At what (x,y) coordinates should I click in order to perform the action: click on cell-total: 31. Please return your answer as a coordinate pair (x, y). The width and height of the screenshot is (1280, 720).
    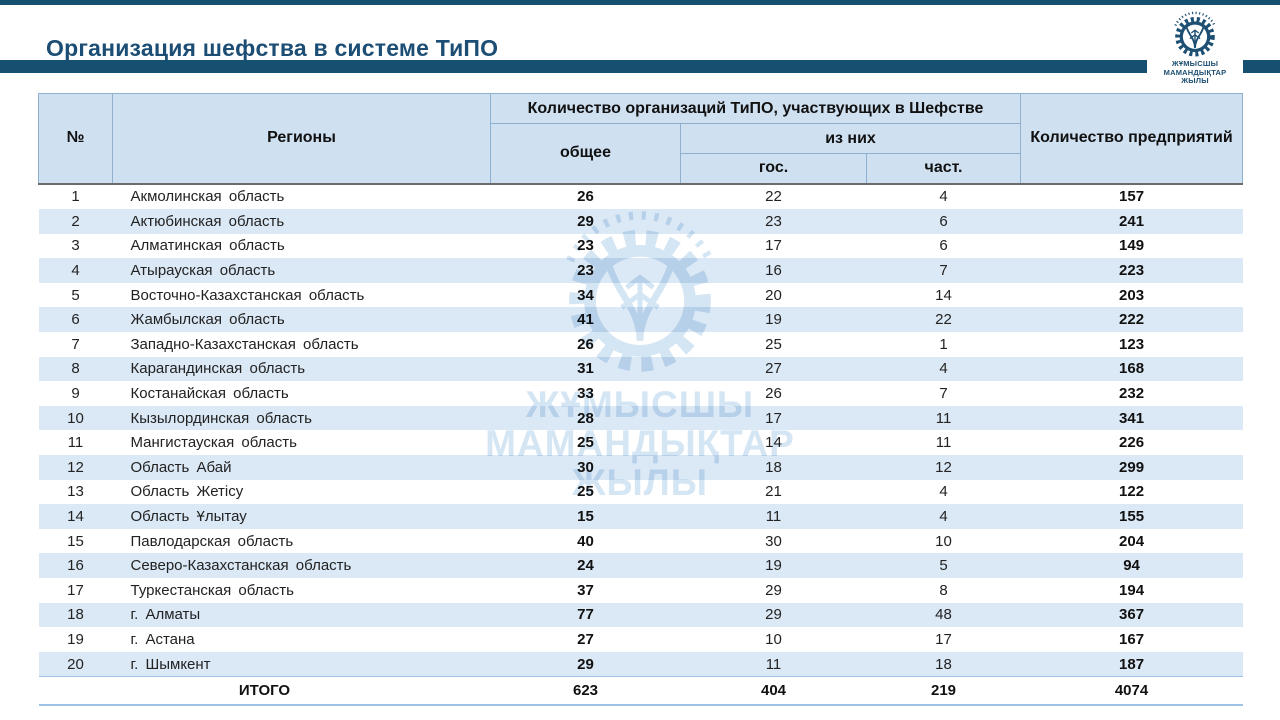
    Looking at the image, I should click on (585, 369).